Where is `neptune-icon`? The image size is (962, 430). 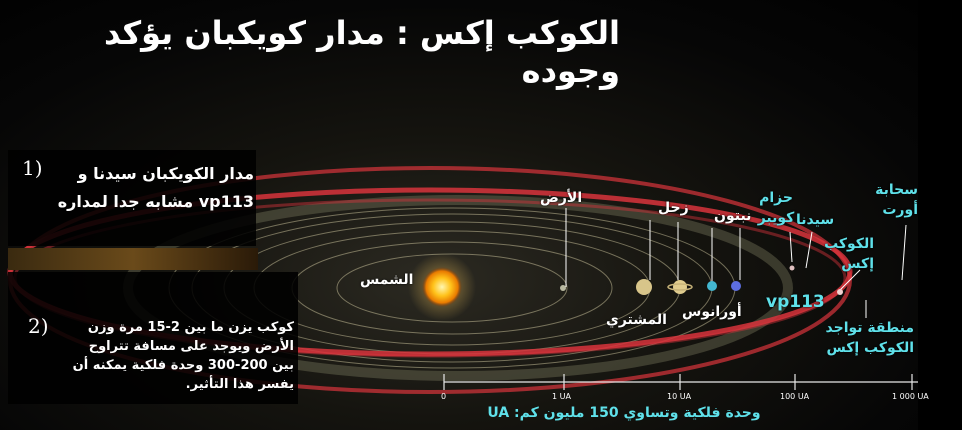 neptune-icon is located at coordinates (736, 286).